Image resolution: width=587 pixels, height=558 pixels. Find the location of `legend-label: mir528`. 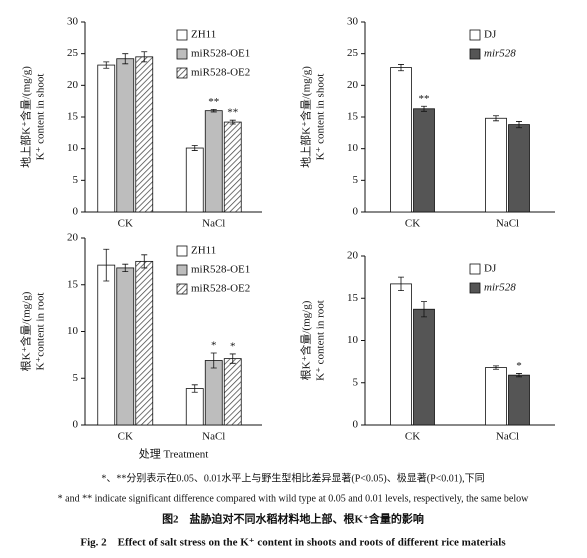

legend-label: mir528 is located at coordinates (500, 54).